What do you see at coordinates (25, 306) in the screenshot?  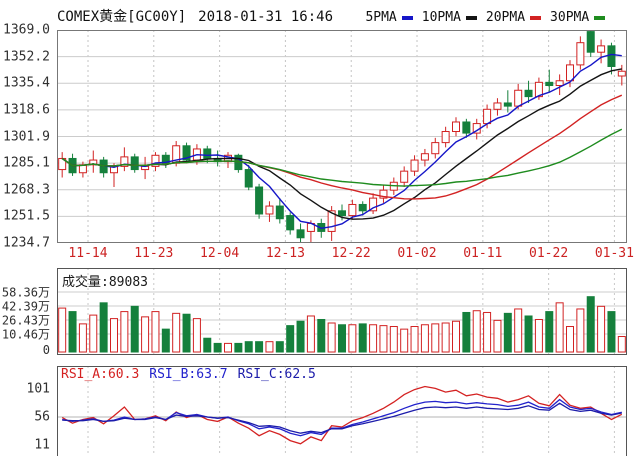 I see `volume-tick: 42.39万` at bounding box center [25, 306].